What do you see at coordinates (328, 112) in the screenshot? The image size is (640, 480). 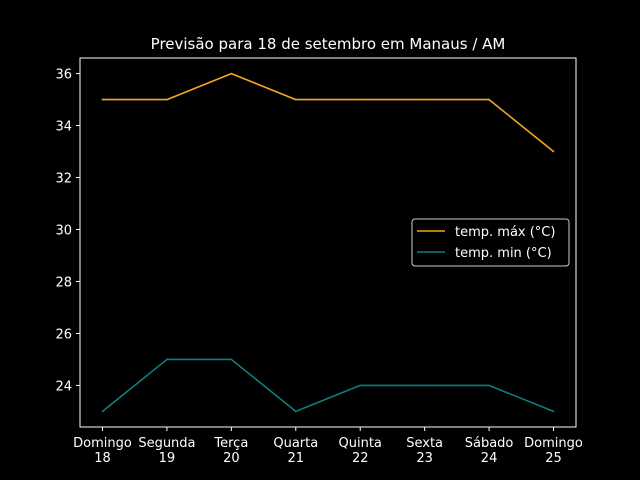 I see `series-line-max` at bounding box center [328, 112].